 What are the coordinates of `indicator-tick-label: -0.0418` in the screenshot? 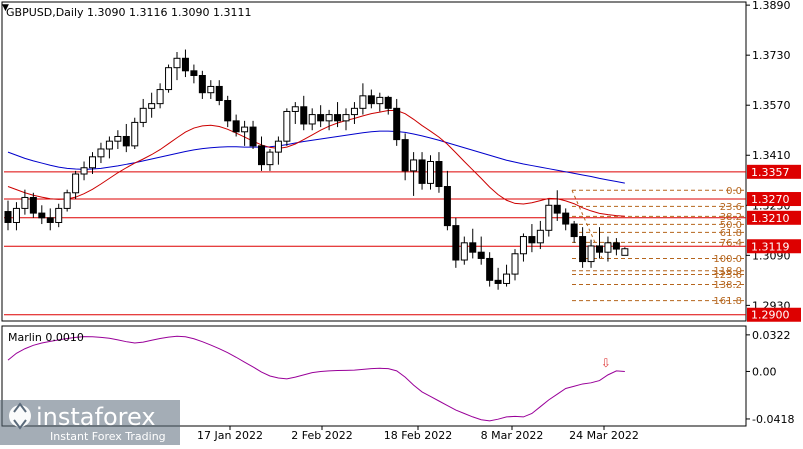 It's located at (773, 419).